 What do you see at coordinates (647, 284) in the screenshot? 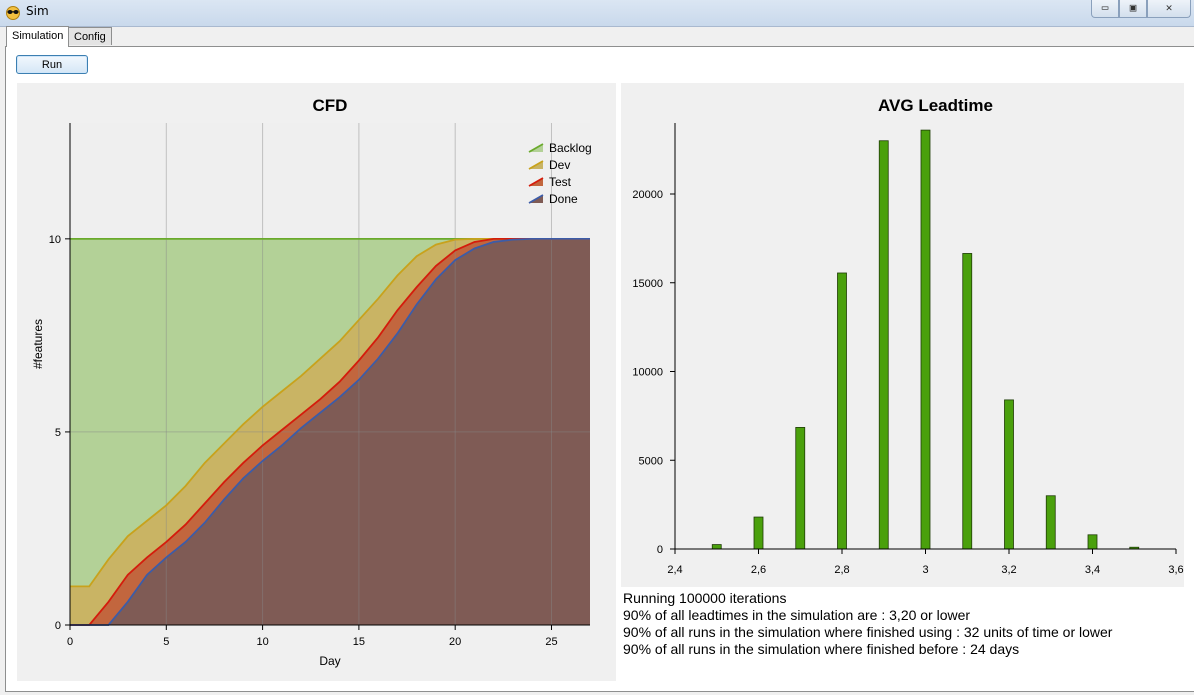
I see `leadtime-y-tick-label: 15000` at bounding box center [647, 284].